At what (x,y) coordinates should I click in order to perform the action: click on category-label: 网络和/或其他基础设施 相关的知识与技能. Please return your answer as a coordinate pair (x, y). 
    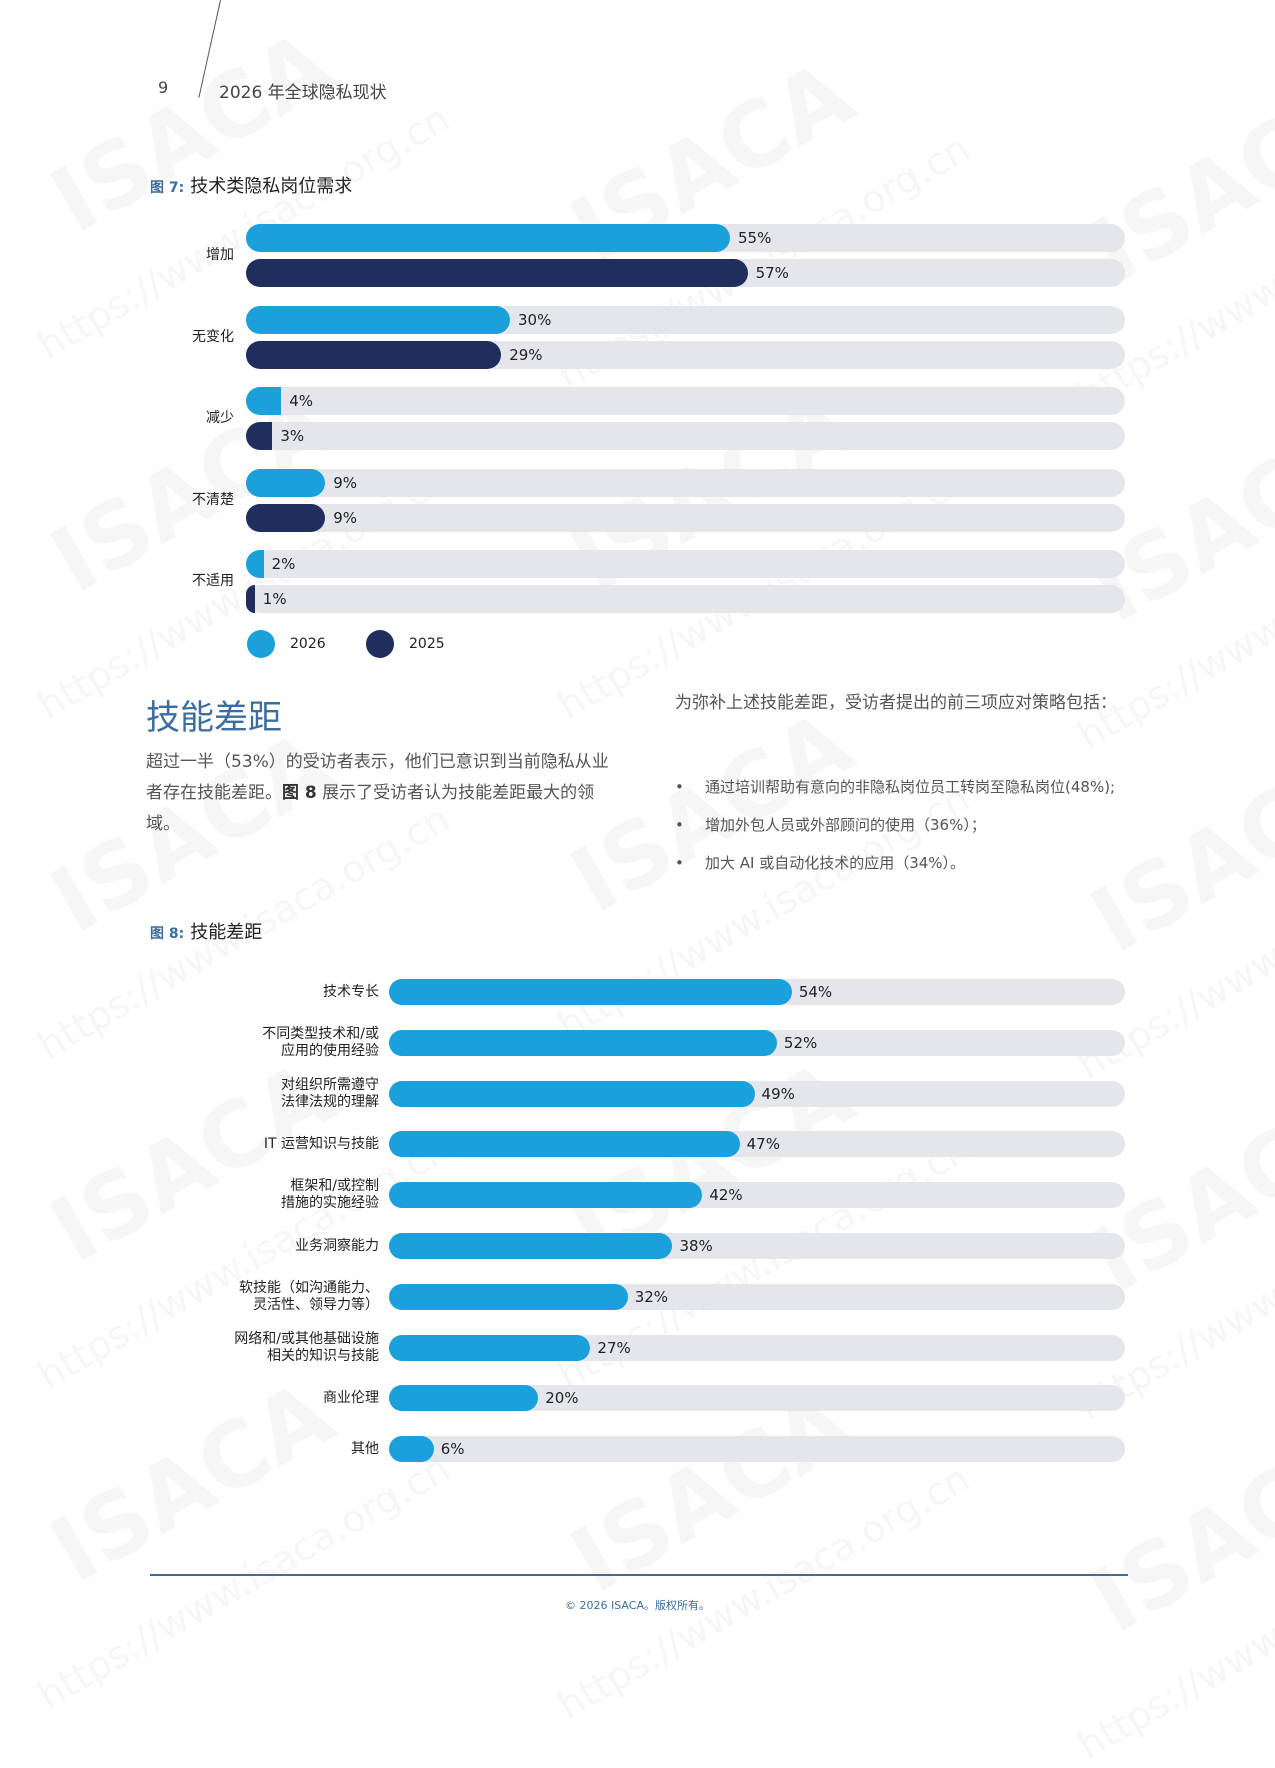
    Looking at the image, I should click on (264, 1348).